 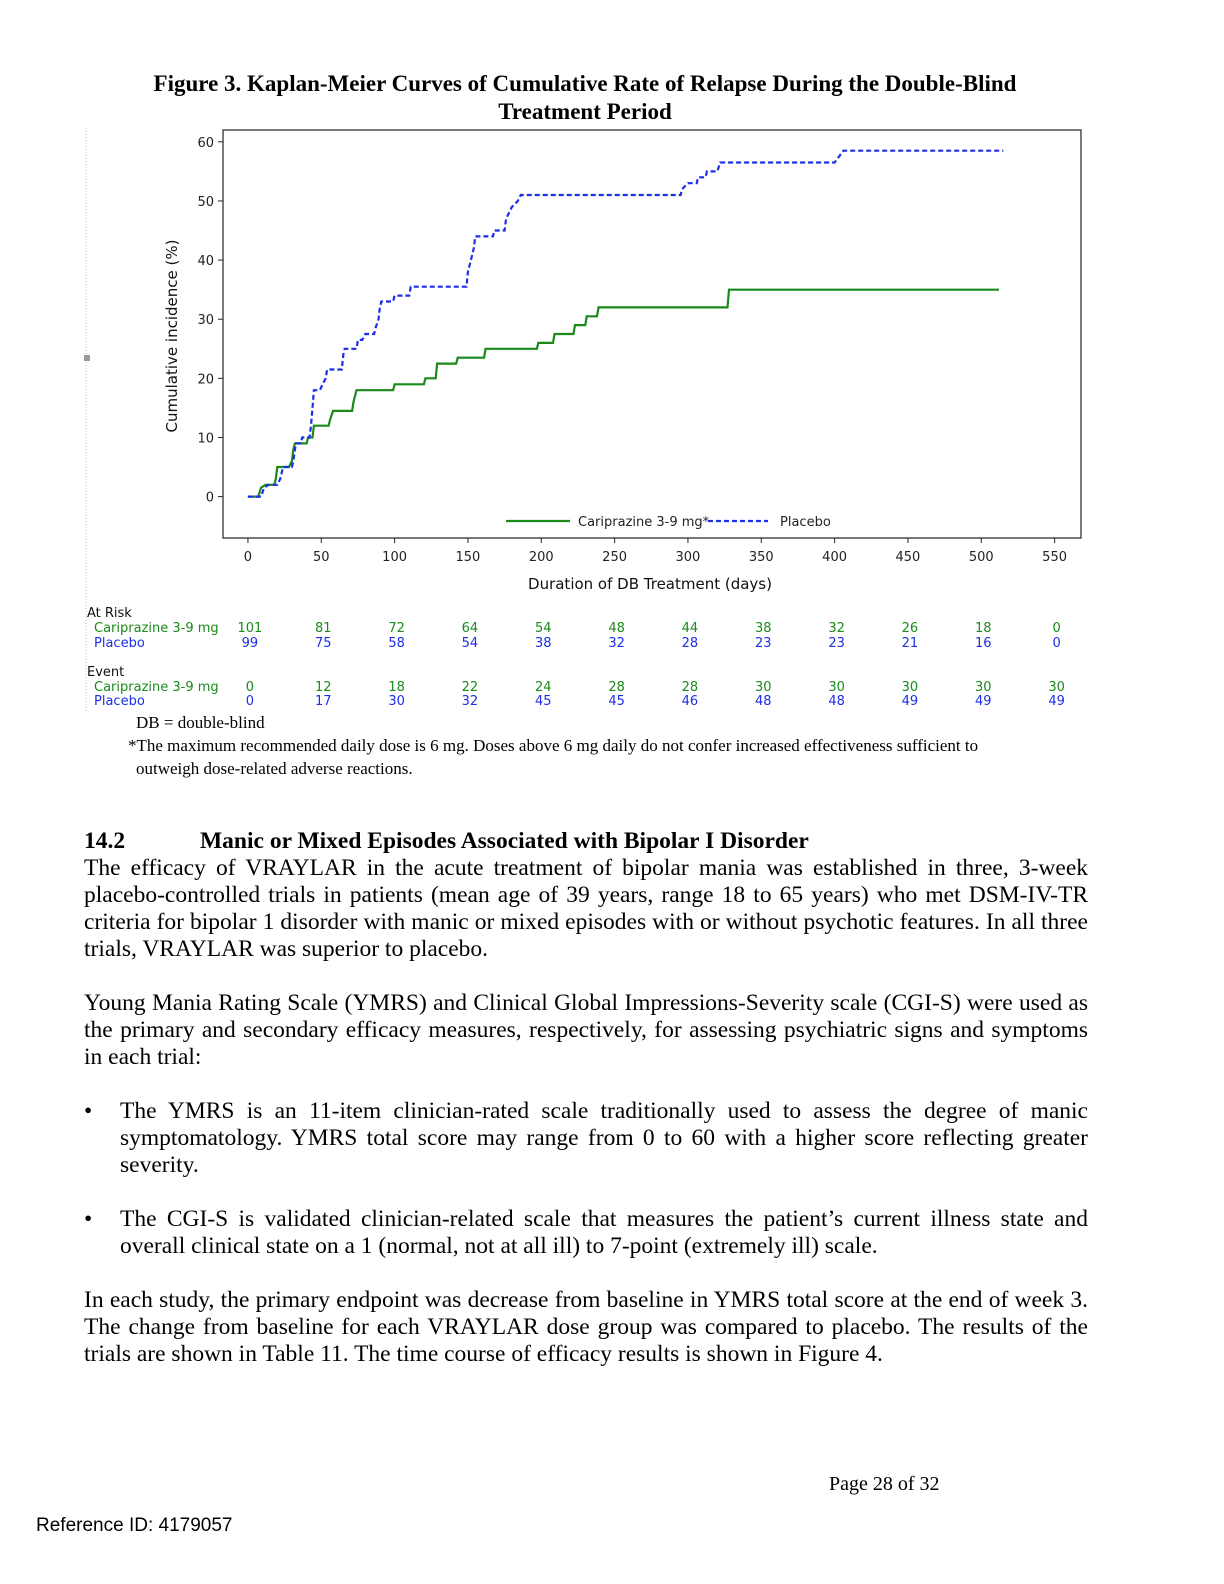 What do you see at coordinates (210, 321) in the screenshot?
I see `y-axis: 0 10 20 30 40 50 60` at bounding box center [210, 321].